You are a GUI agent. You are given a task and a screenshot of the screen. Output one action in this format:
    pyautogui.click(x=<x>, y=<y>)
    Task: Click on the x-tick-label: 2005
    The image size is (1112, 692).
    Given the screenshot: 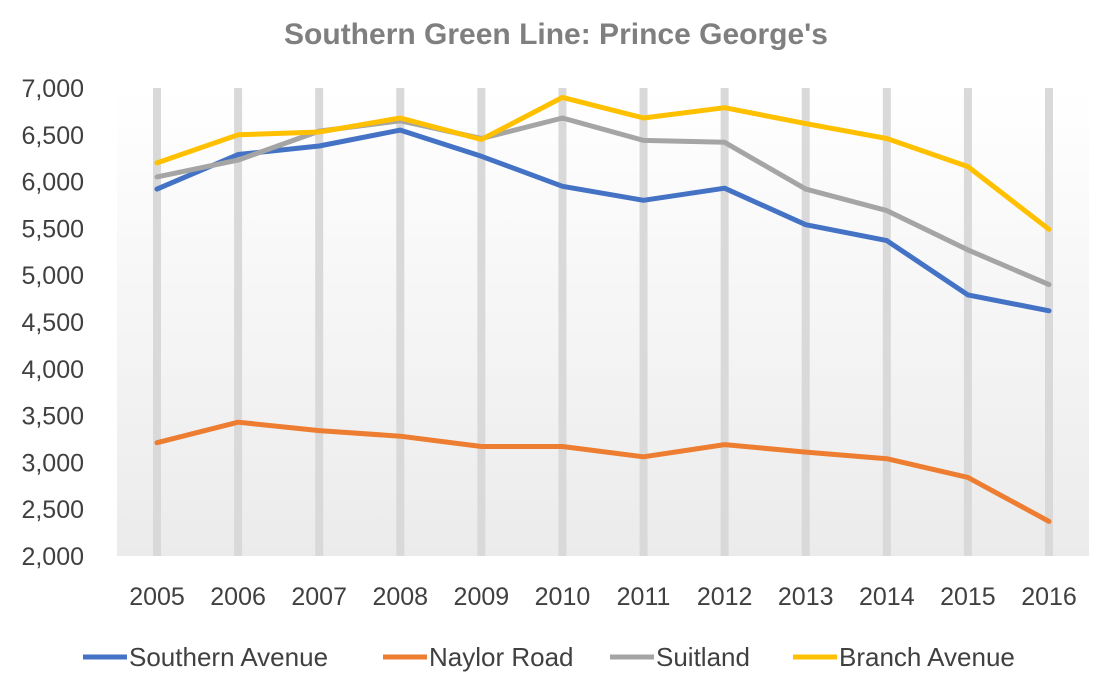 What is the action you would take?
    pyautogui.click(x=157, y=597)
    